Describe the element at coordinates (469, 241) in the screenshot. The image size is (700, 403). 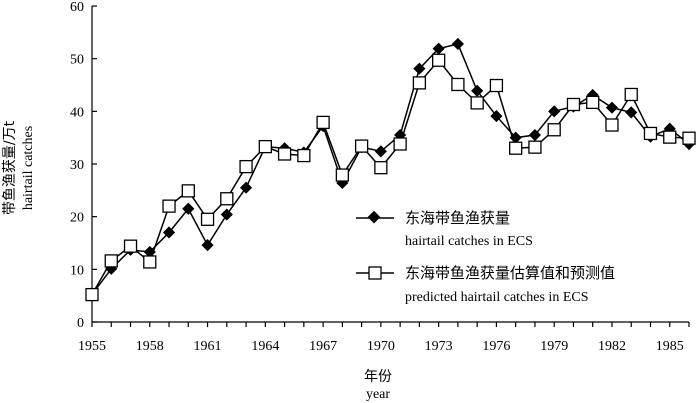
I see `legend-label-actual-en: hairtail catches in ECS` at that location.